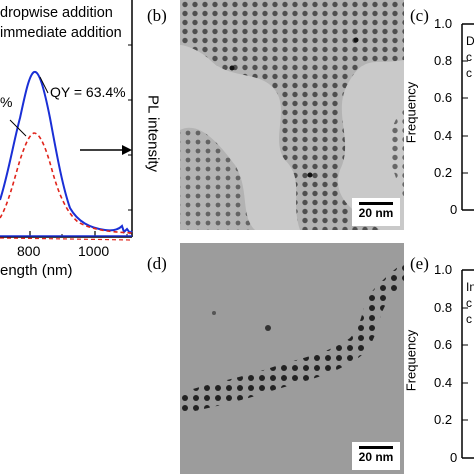  I want to click on panel-c: Frequency 1.0 0.8 0.6 0.4 0.2 0 D c c, so click(438, 125).